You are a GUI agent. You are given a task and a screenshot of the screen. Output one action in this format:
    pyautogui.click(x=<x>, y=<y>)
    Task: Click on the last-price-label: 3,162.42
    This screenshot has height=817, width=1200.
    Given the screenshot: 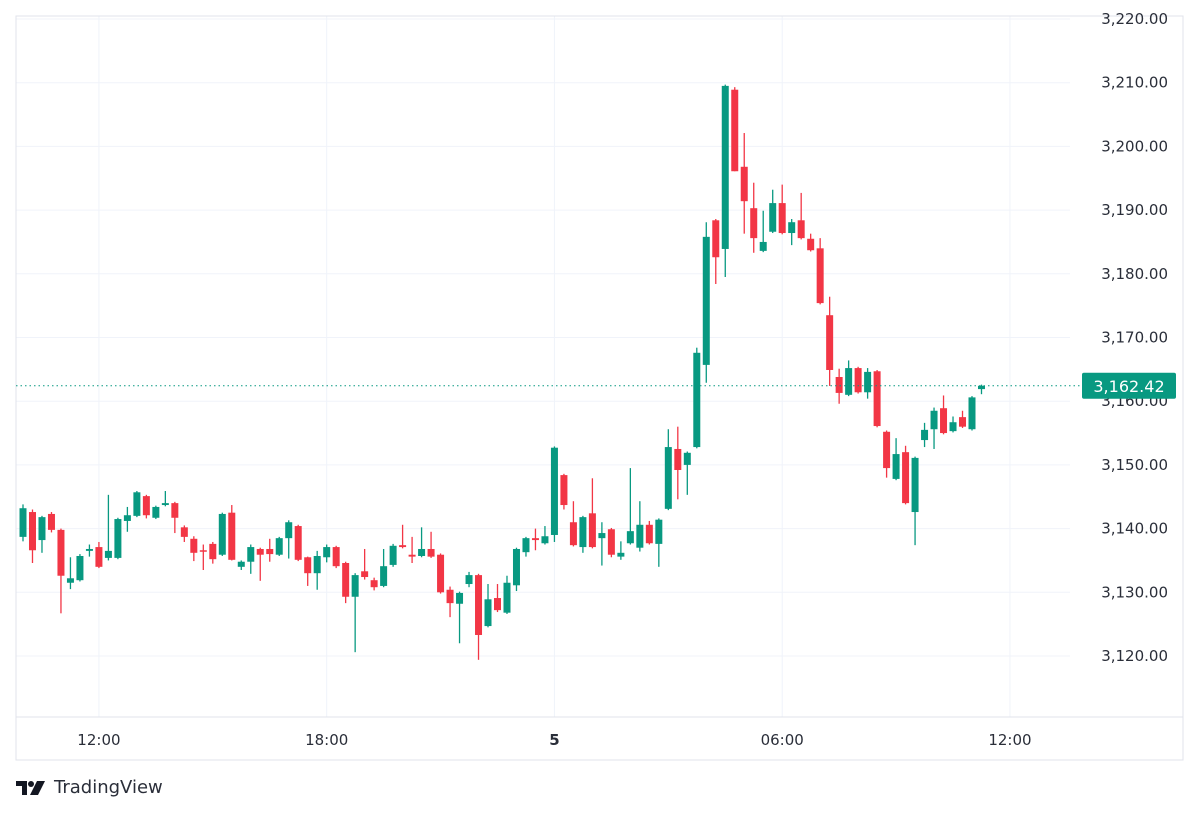 What is the action you would take?
    pyautogui.click(x=1128, y=386)
    